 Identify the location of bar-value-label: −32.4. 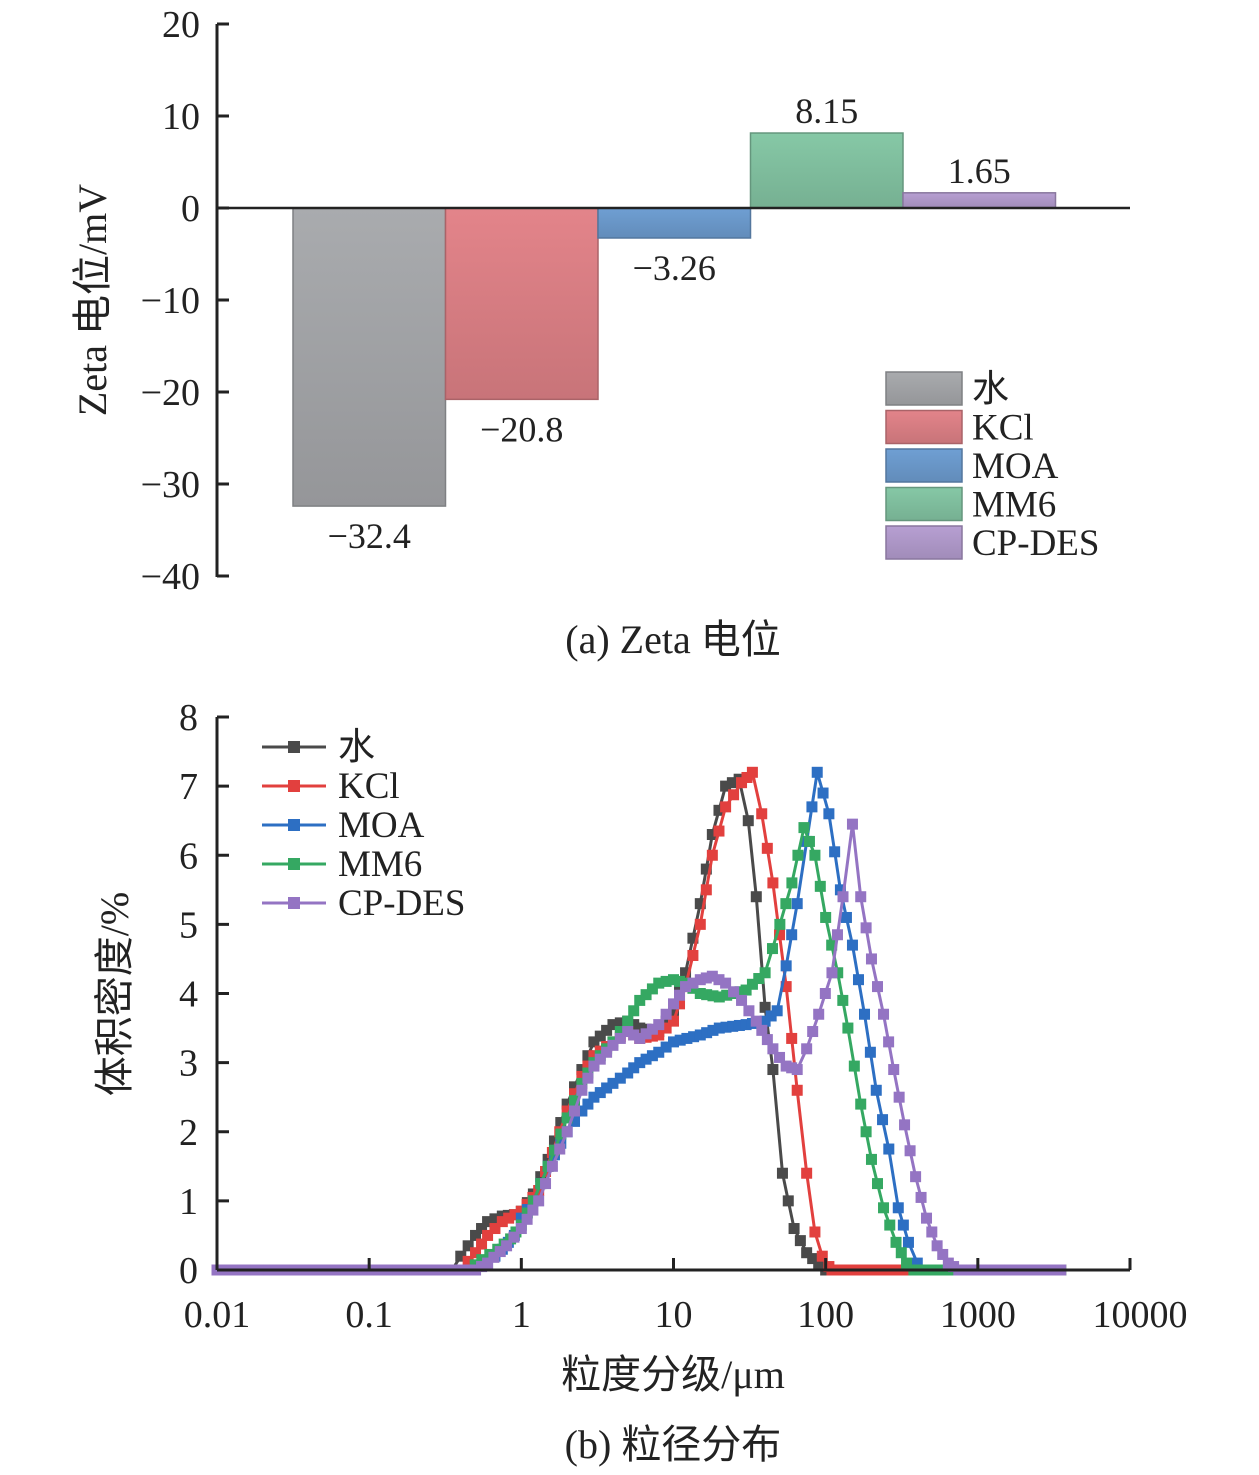
(369, 536).